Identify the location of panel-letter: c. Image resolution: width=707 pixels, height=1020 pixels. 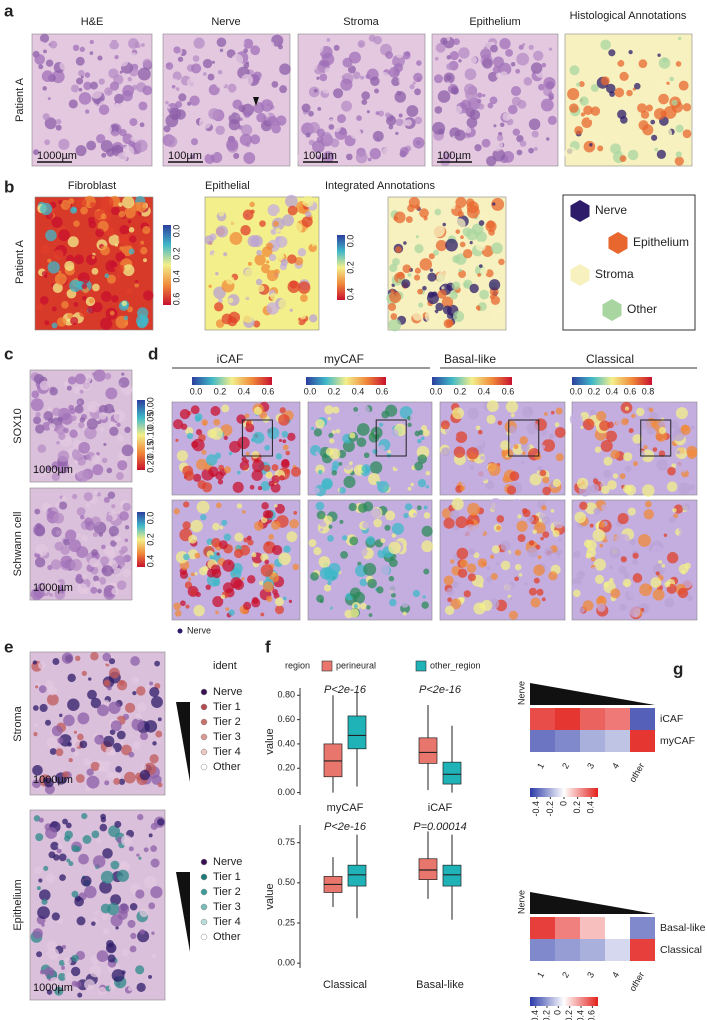
(8, 353).